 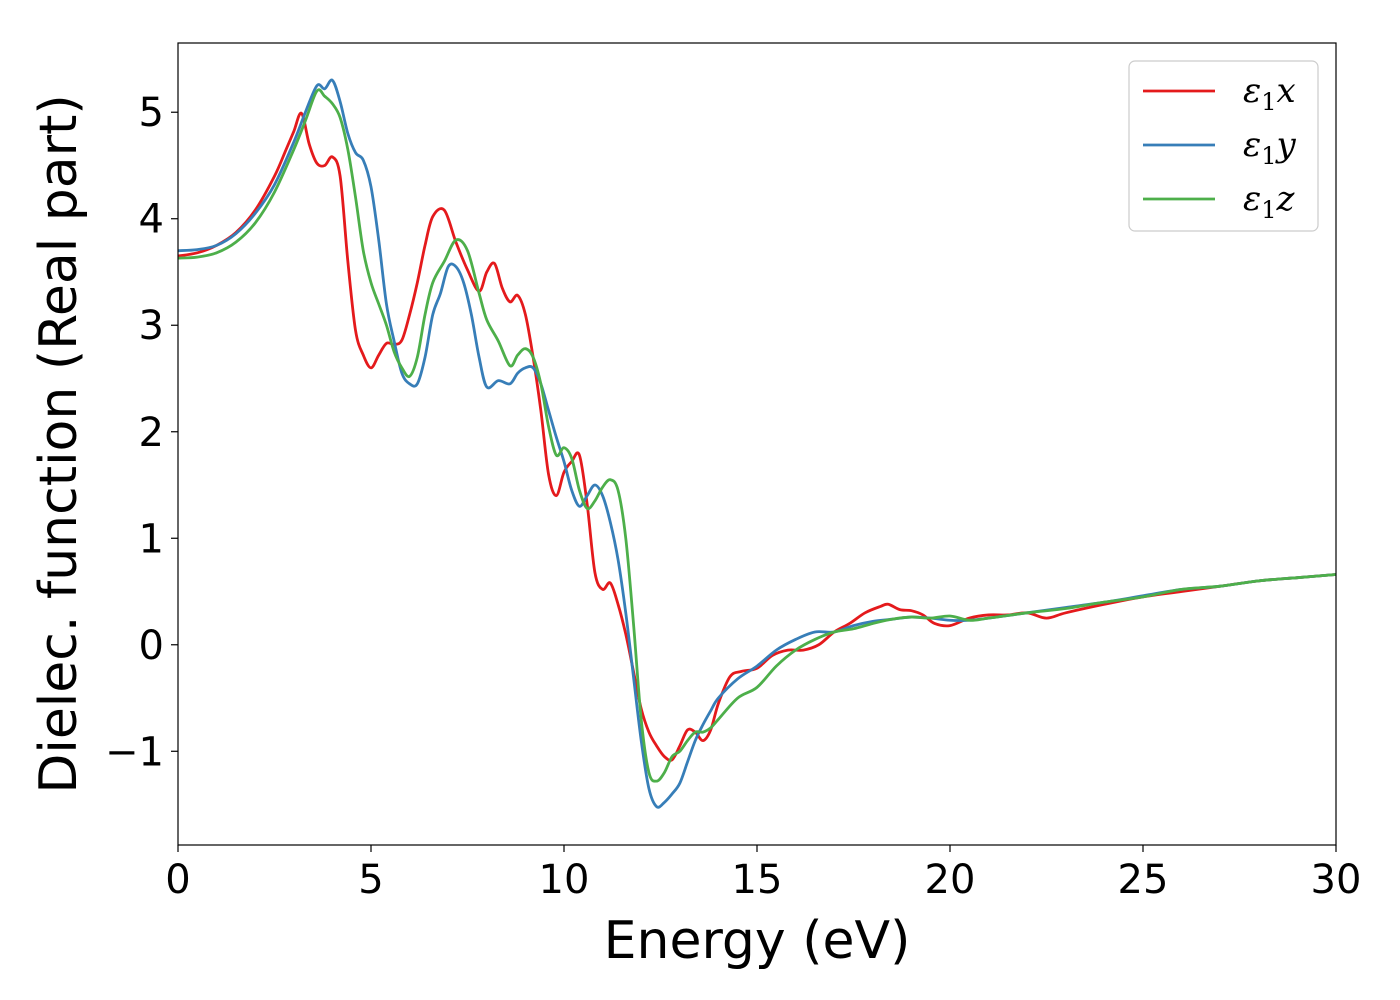 What do you see at coordinates (59, 443) in the screenshot?
I see `y-axis-label: Dielec. function (Real part)` at bounding box center [59, 443].